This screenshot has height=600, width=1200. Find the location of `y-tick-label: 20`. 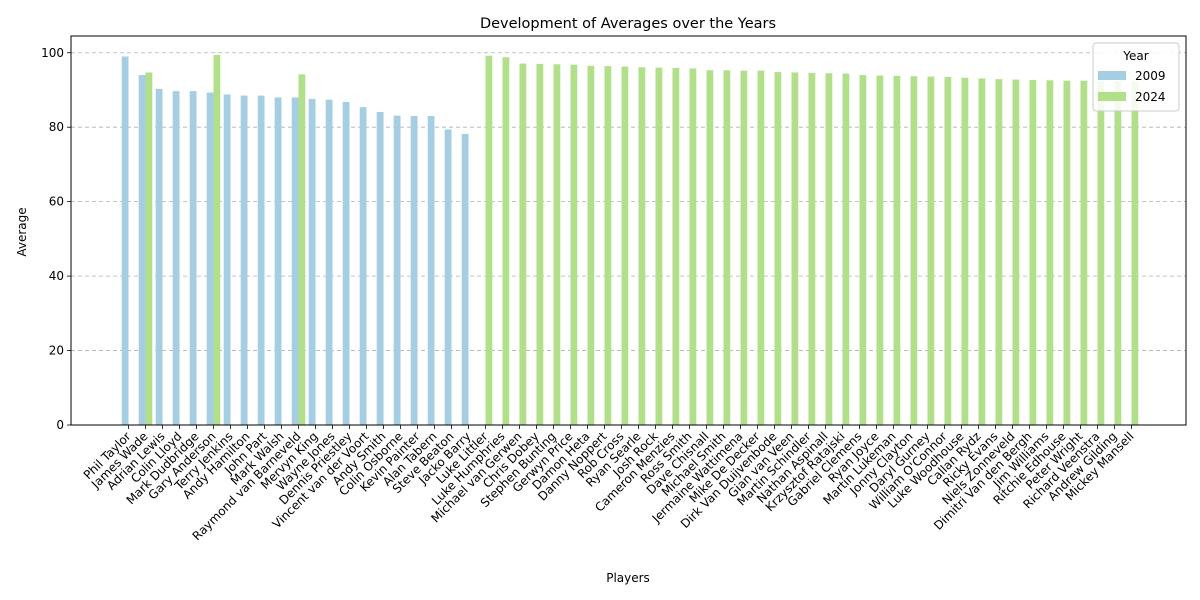

y-tick-label: 20 is located at coordinates (56, 351).